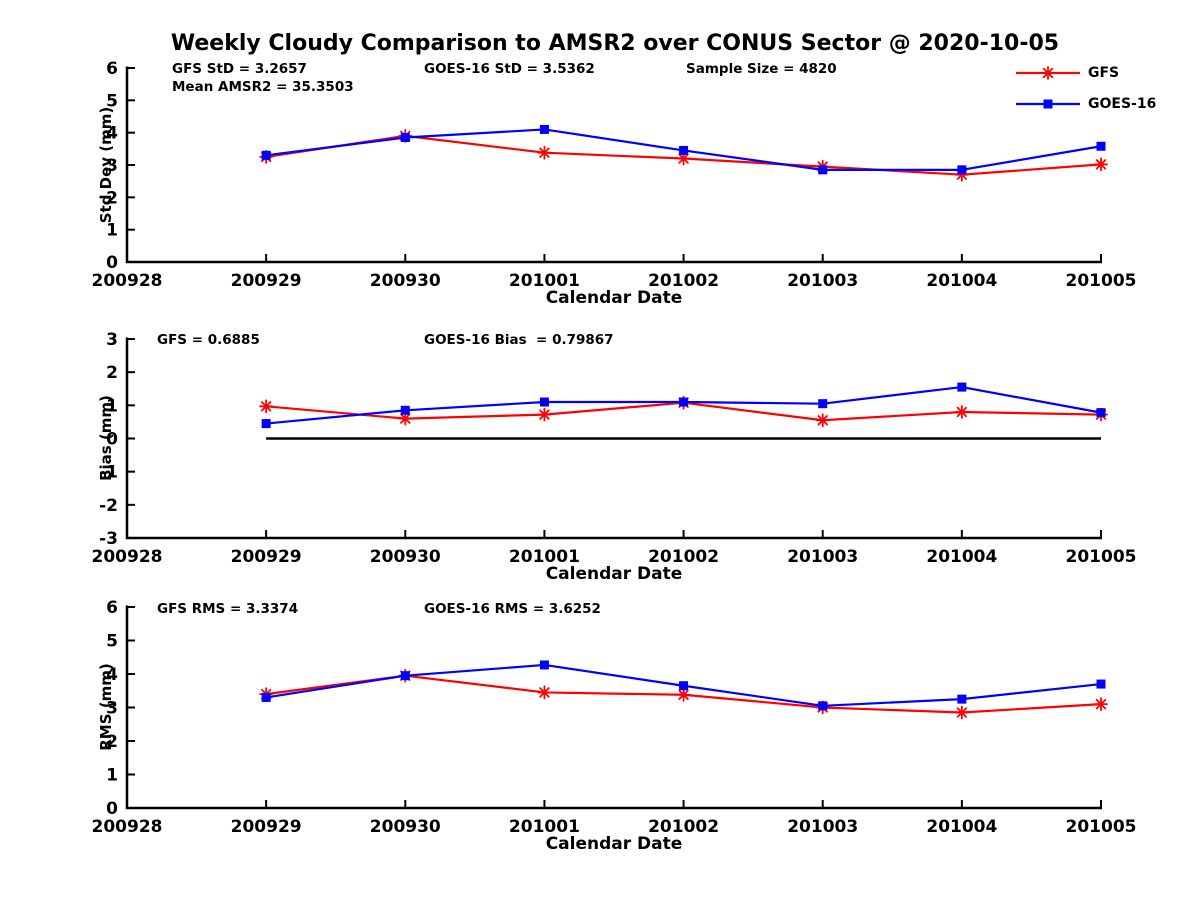  Describe the element at coordinates (228, 609) in the screenshot. I see `annotation-gfs-rms: GFS RMS = 3.3374` at that location.